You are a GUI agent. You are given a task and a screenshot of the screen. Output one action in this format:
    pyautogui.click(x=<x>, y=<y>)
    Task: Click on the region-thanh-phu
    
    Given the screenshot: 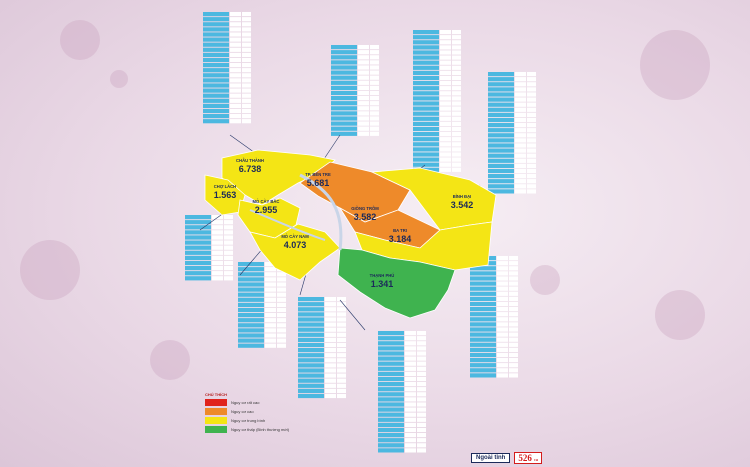 What is the action you would take?
    pyautogui.click(x=396, y=283)
    